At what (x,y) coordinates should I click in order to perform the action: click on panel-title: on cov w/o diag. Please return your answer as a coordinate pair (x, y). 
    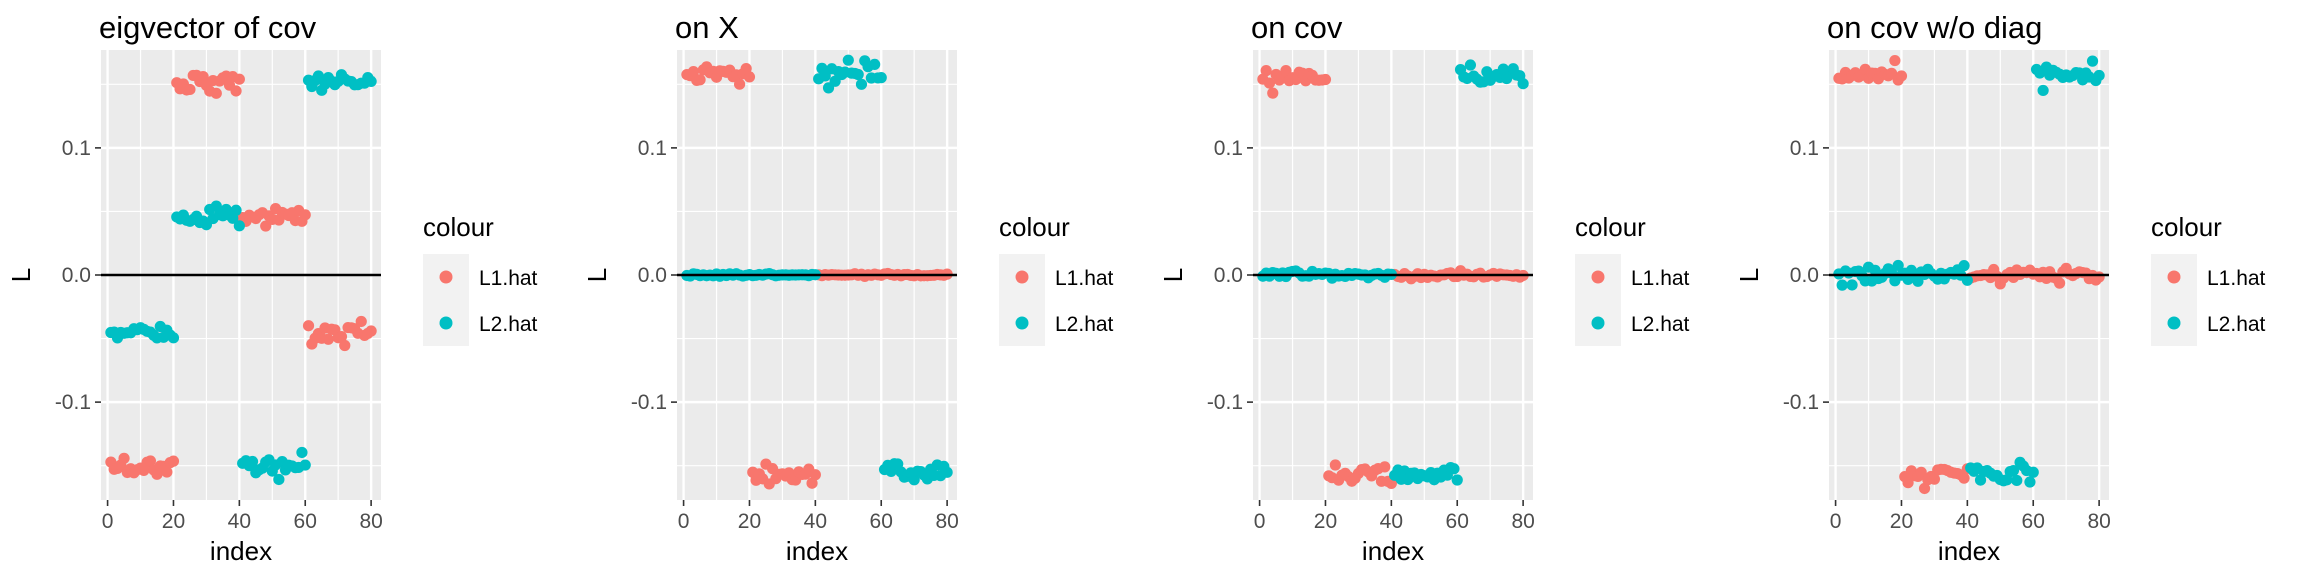
    Looking at the image, I should click on (1934, 27).